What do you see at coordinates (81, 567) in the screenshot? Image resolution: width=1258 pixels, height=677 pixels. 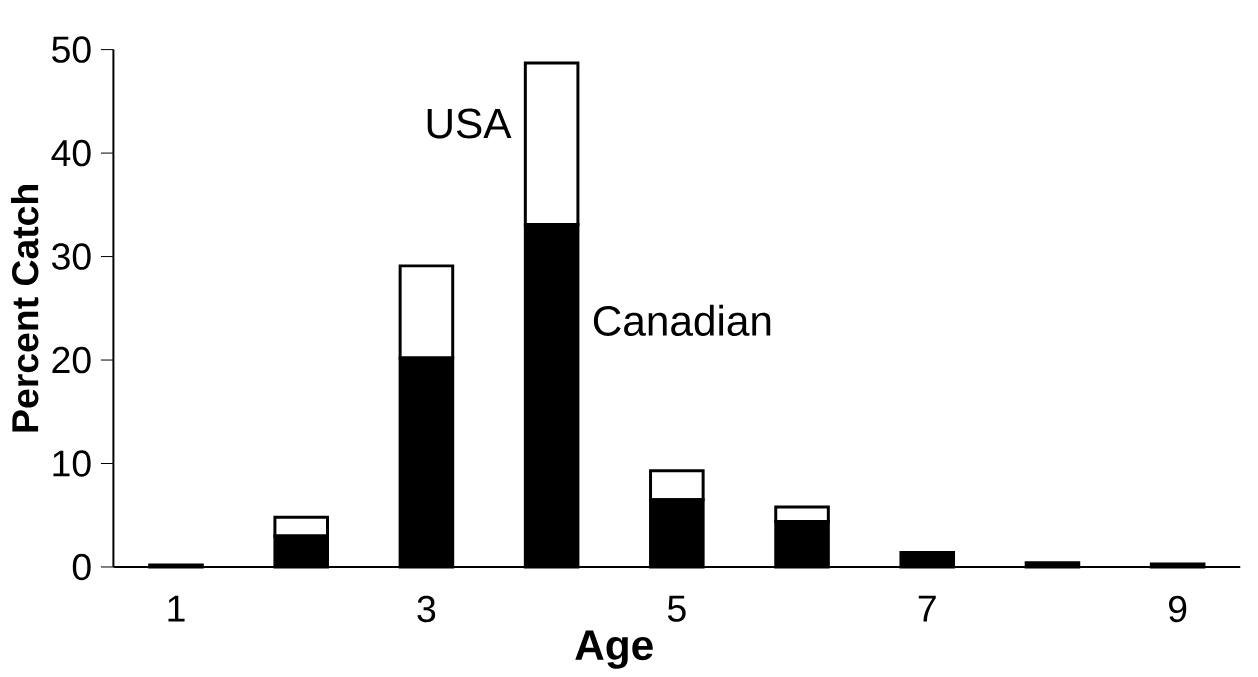 I see `y-tick-label: 0` at bounding box center [81, 567].